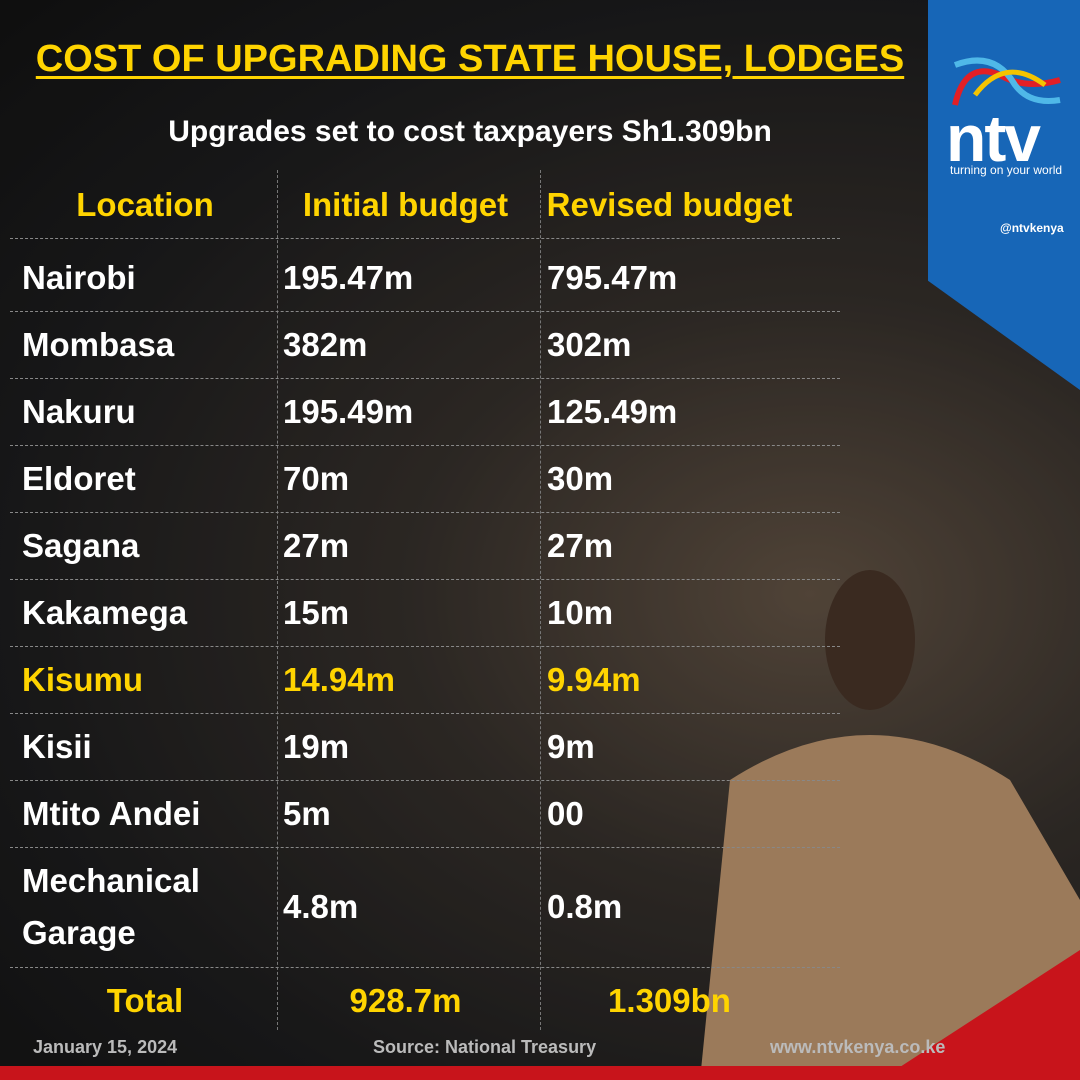  What do you see at coordinates (580, 478) in the screenshot?
I see `table-cell: 30m` at bounding box center [580, 478].